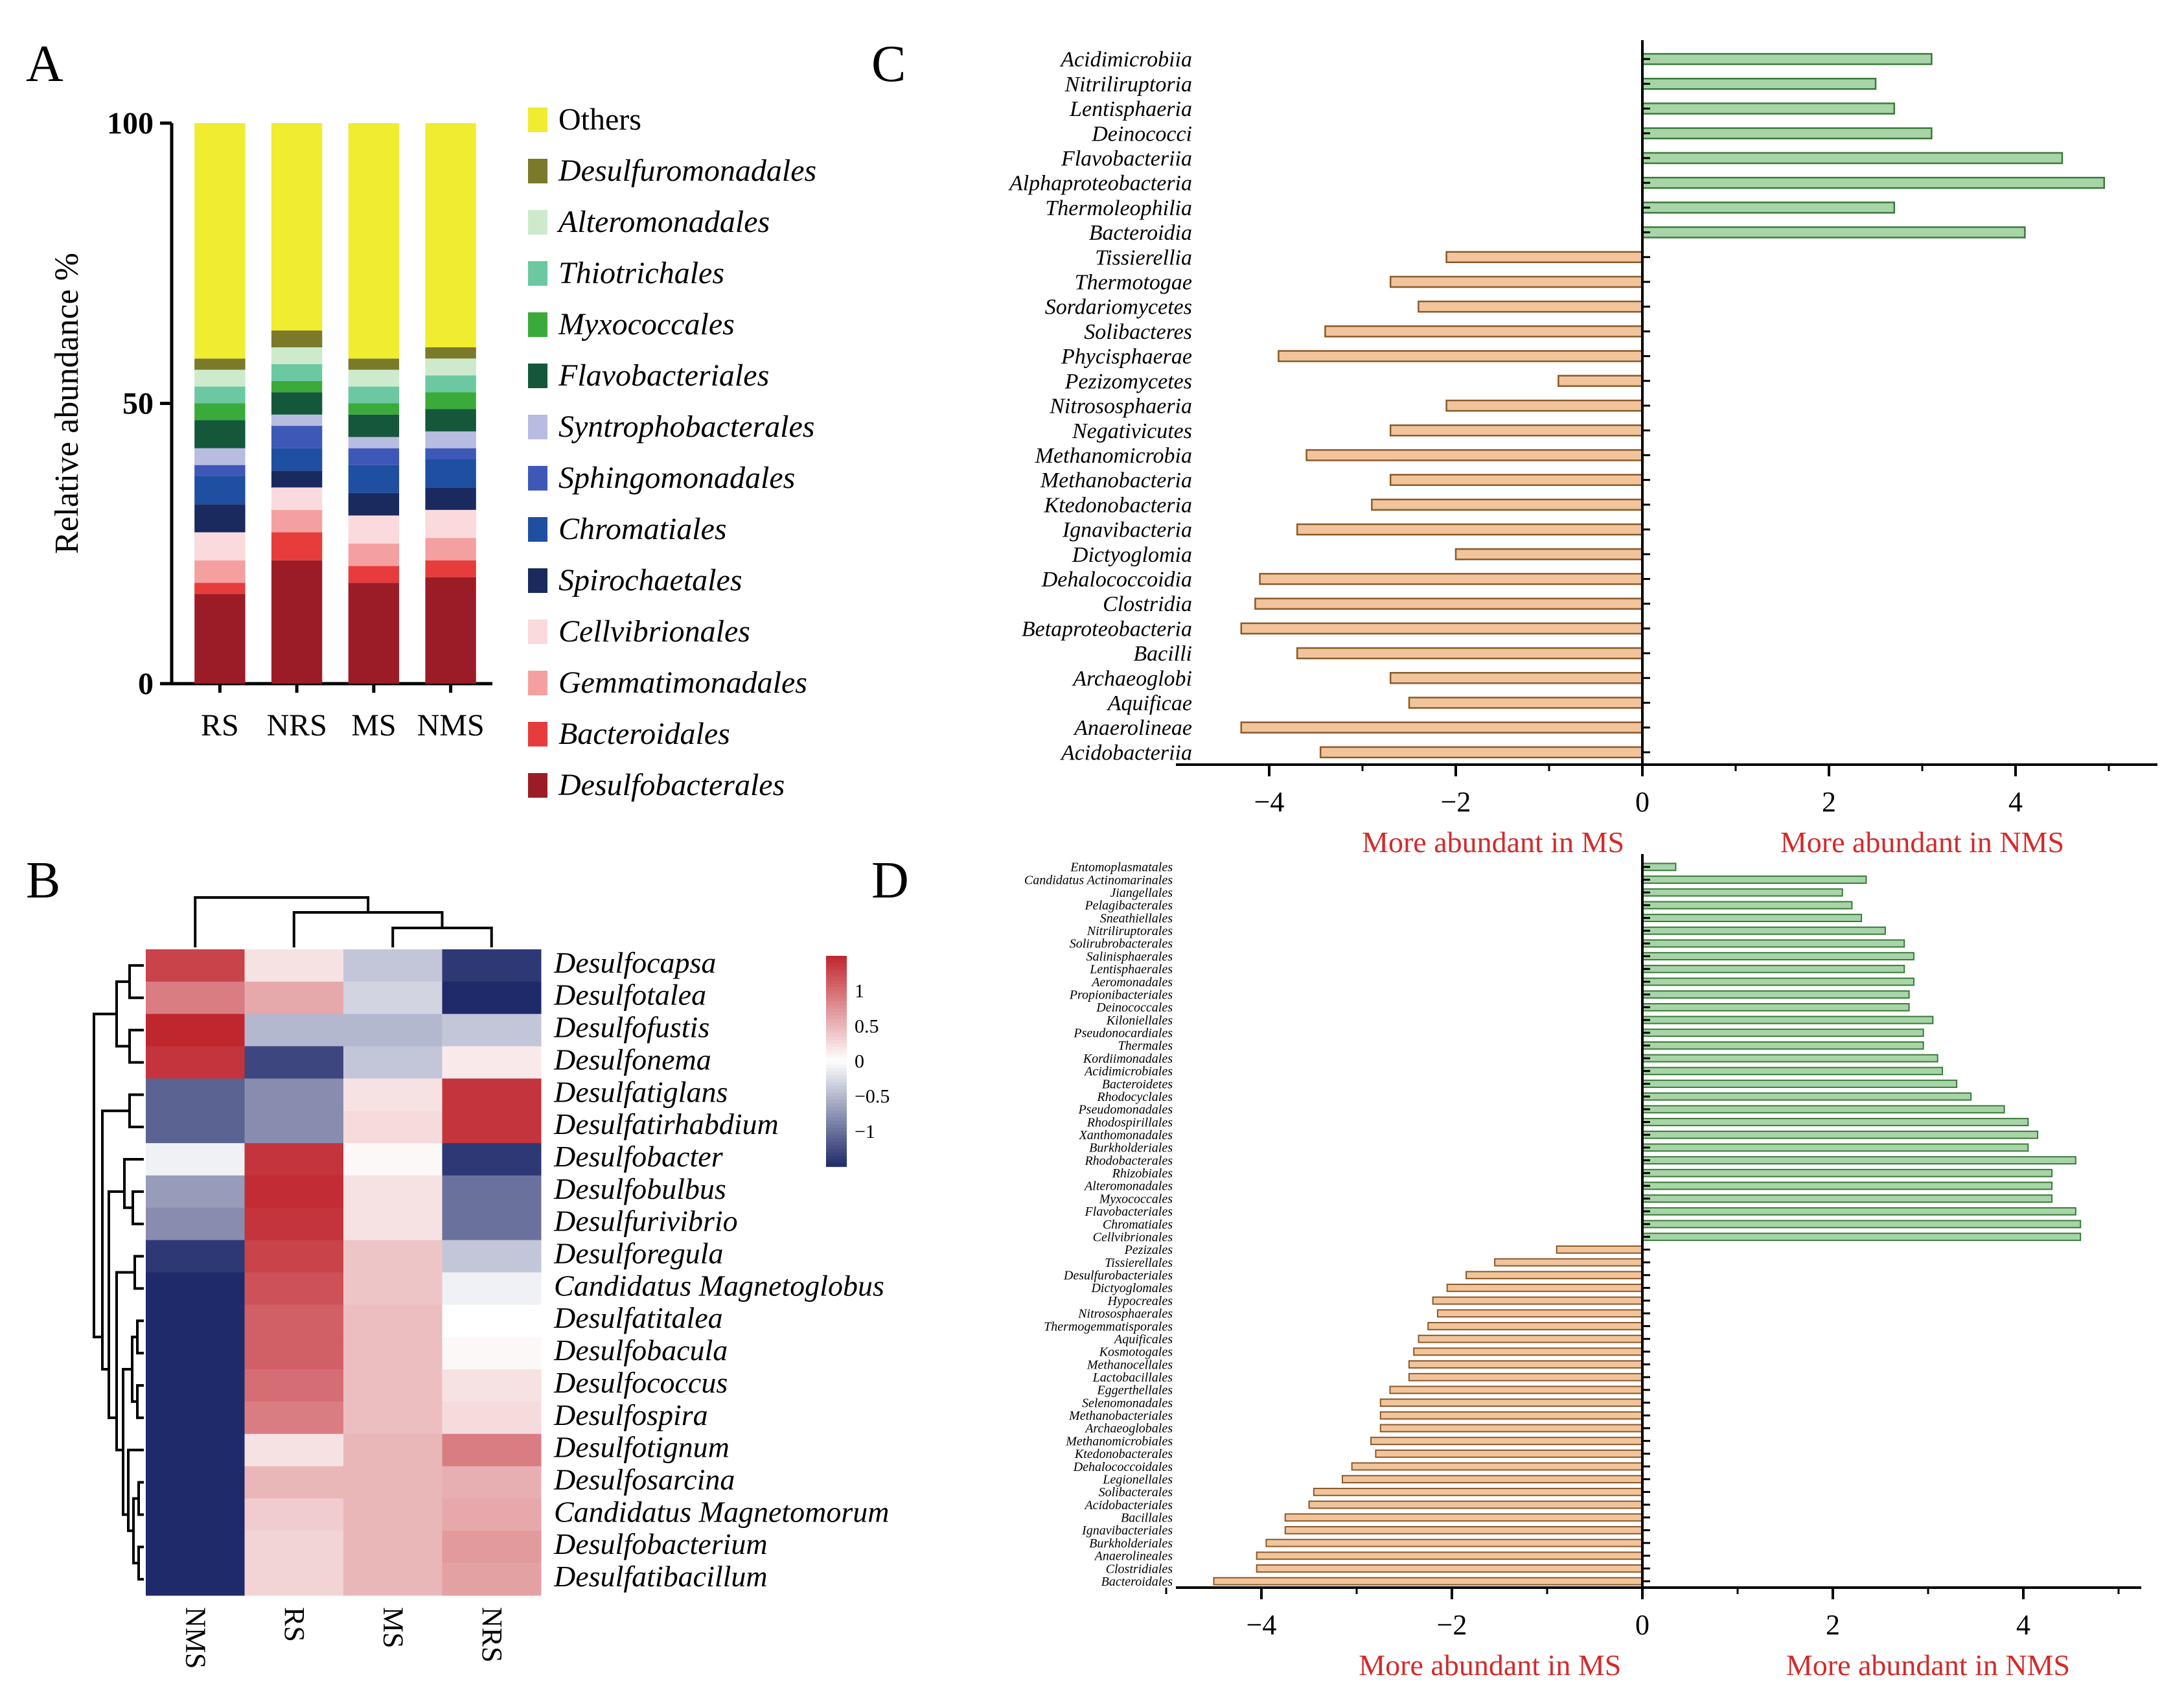 This screenshot has height=1690, width=2184. I want to click on bar-burkholderiales, so click(1835, 1147).